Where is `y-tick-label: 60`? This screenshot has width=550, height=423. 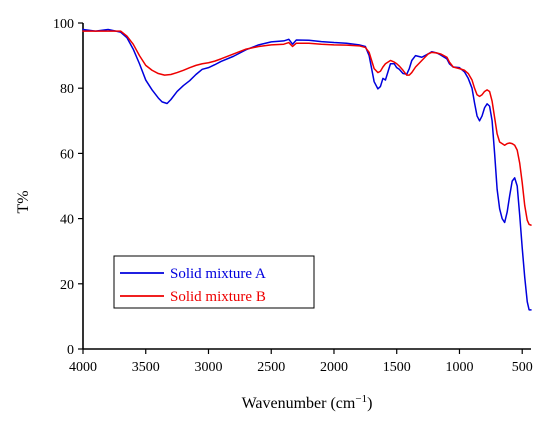 y-tick-label: 60 is located at coordinates (67, 154).